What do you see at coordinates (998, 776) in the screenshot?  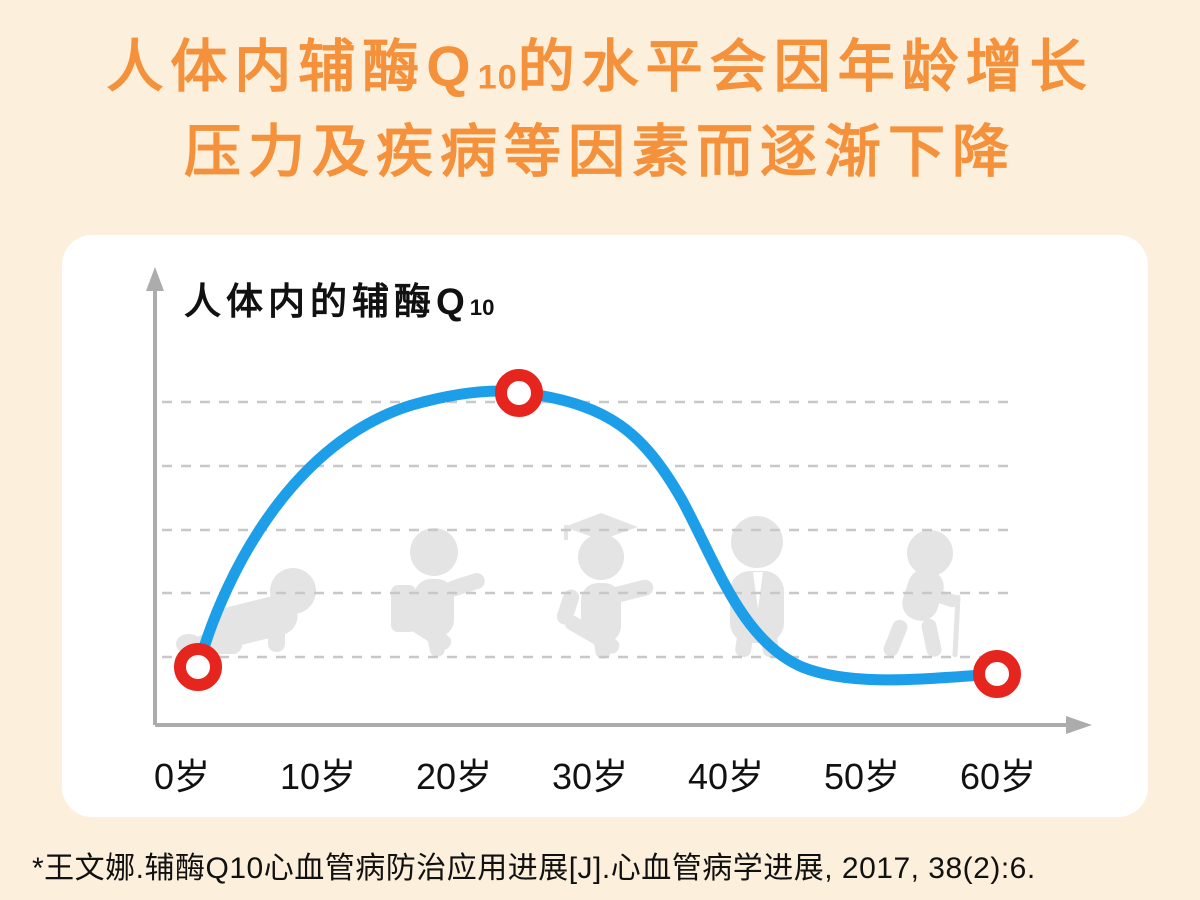 I see `x-tick-60: 60岁` at bounding box center [998, 776].